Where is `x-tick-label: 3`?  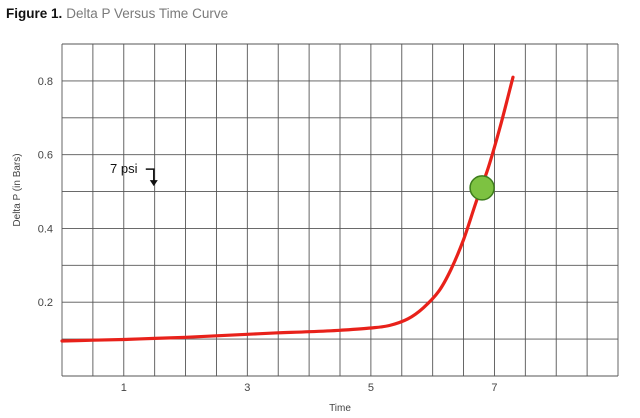
x-tick-label: 3 is located at coordinates (247, 388).